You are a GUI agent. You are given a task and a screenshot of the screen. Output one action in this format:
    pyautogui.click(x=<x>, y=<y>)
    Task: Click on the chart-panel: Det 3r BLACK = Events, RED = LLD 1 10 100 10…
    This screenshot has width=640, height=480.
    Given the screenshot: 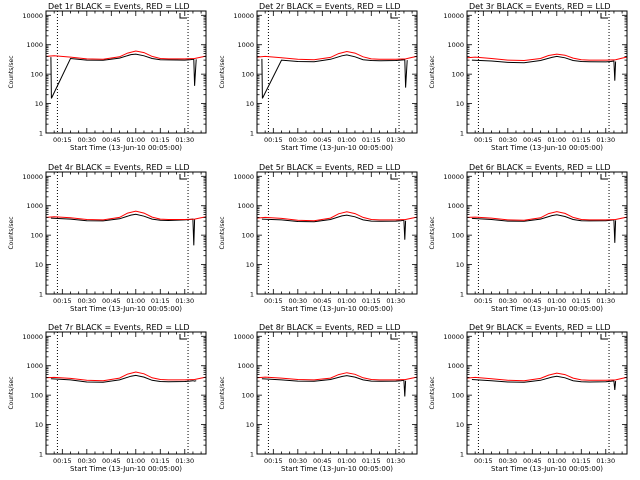 What is the action you would take?
    pyautogui.click(x=528, y=77)
    